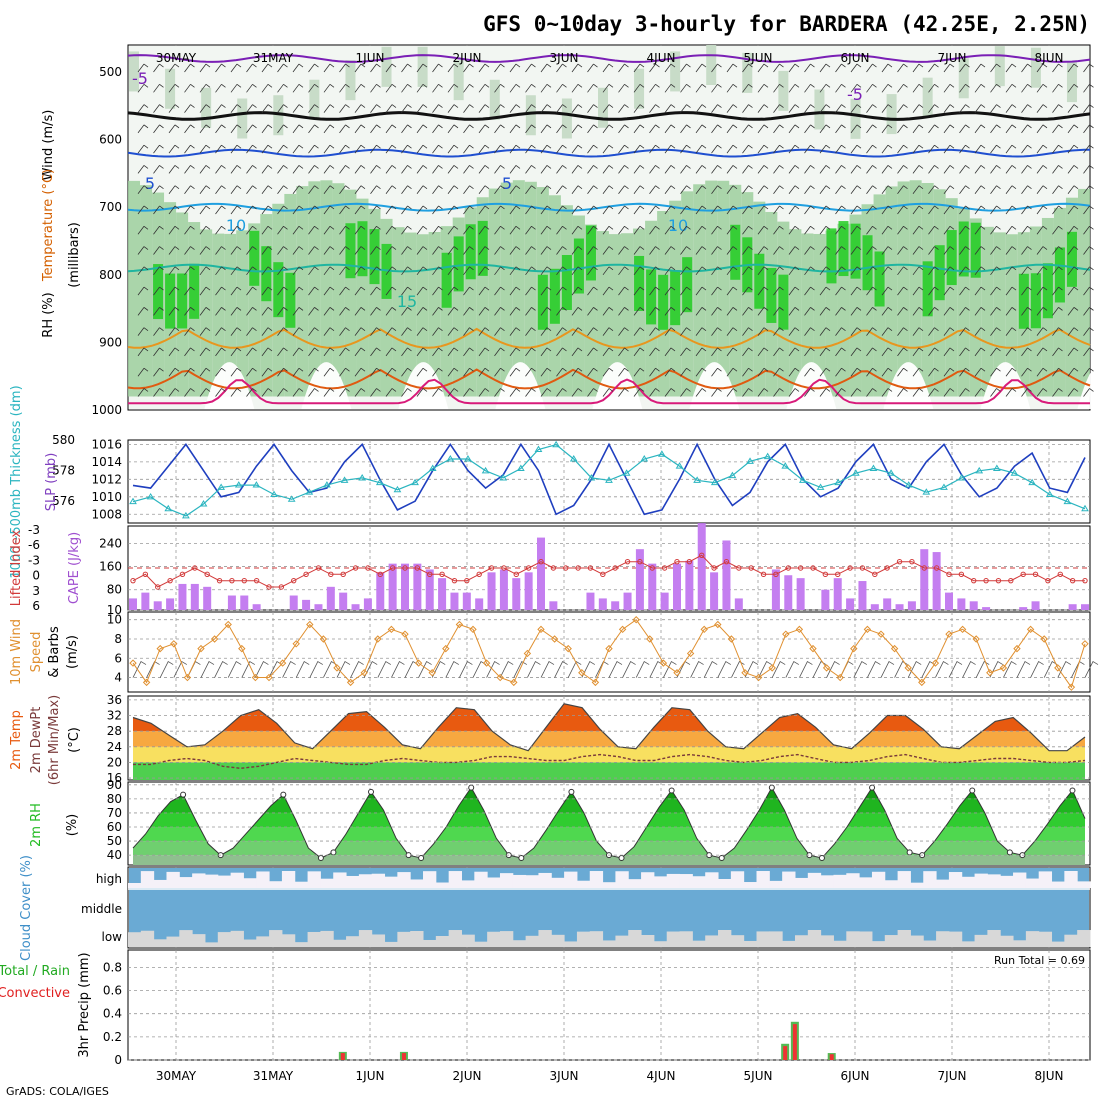 The height and width of the screenshot is (1100, 1100). I want to click on cape-bar, so click(615, 605).